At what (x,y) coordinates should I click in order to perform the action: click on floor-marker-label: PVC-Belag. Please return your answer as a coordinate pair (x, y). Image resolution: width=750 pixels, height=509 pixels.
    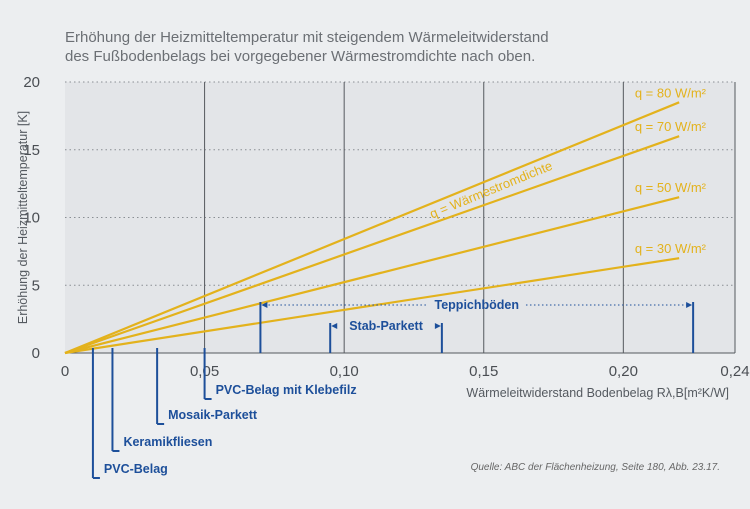
    Looking at the image, I should click on (136, 469).